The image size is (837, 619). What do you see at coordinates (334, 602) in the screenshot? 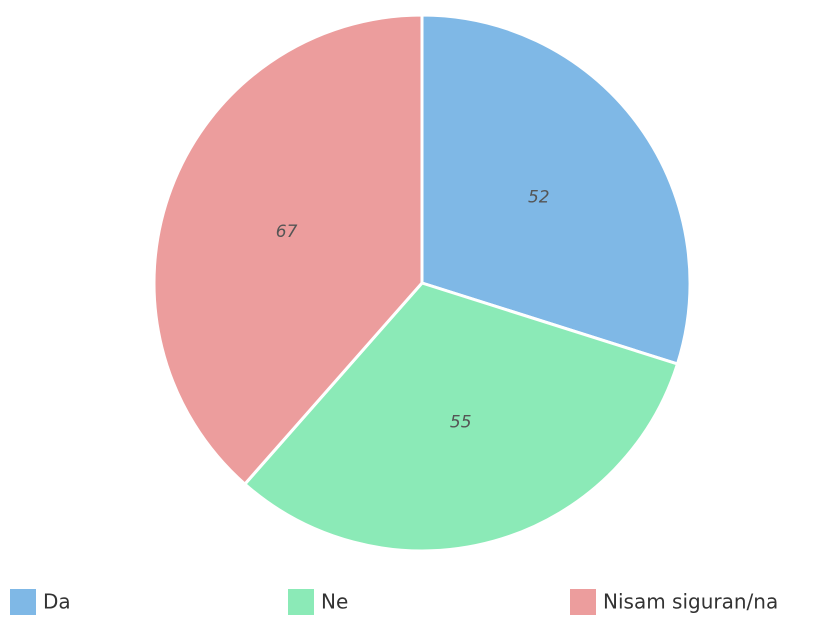
I see `legend-label: Ne` at bounding box center [334, 602].